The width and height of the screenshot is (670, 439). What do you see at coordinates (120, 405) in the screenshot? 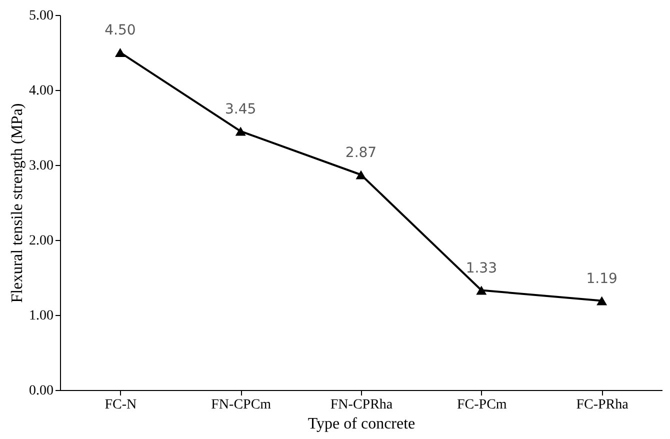
I see `x-tick-label: FC-N` at bounding box center [120, 405].